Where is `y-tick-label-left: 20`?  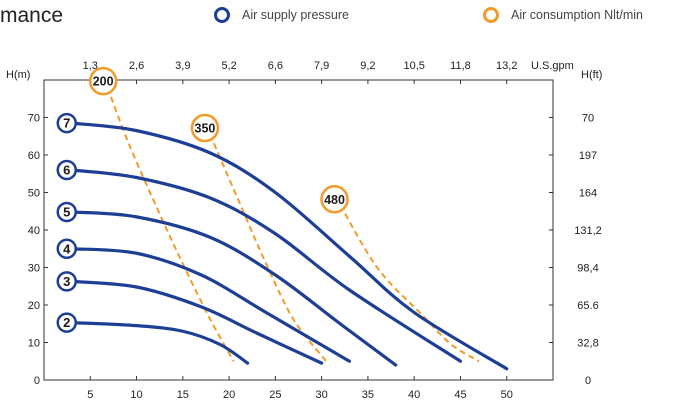 y-tick-label-left: 20 is located at coordinates (34, 306).